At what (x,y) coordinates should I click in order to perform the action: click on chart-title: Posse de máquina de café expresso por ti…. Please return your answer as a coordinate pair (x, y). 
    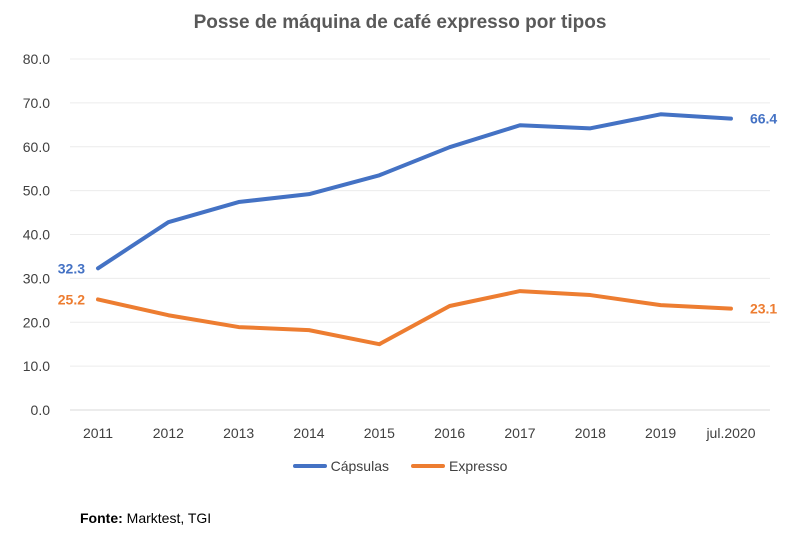
    Looking at the image, I should click on (400, 22).